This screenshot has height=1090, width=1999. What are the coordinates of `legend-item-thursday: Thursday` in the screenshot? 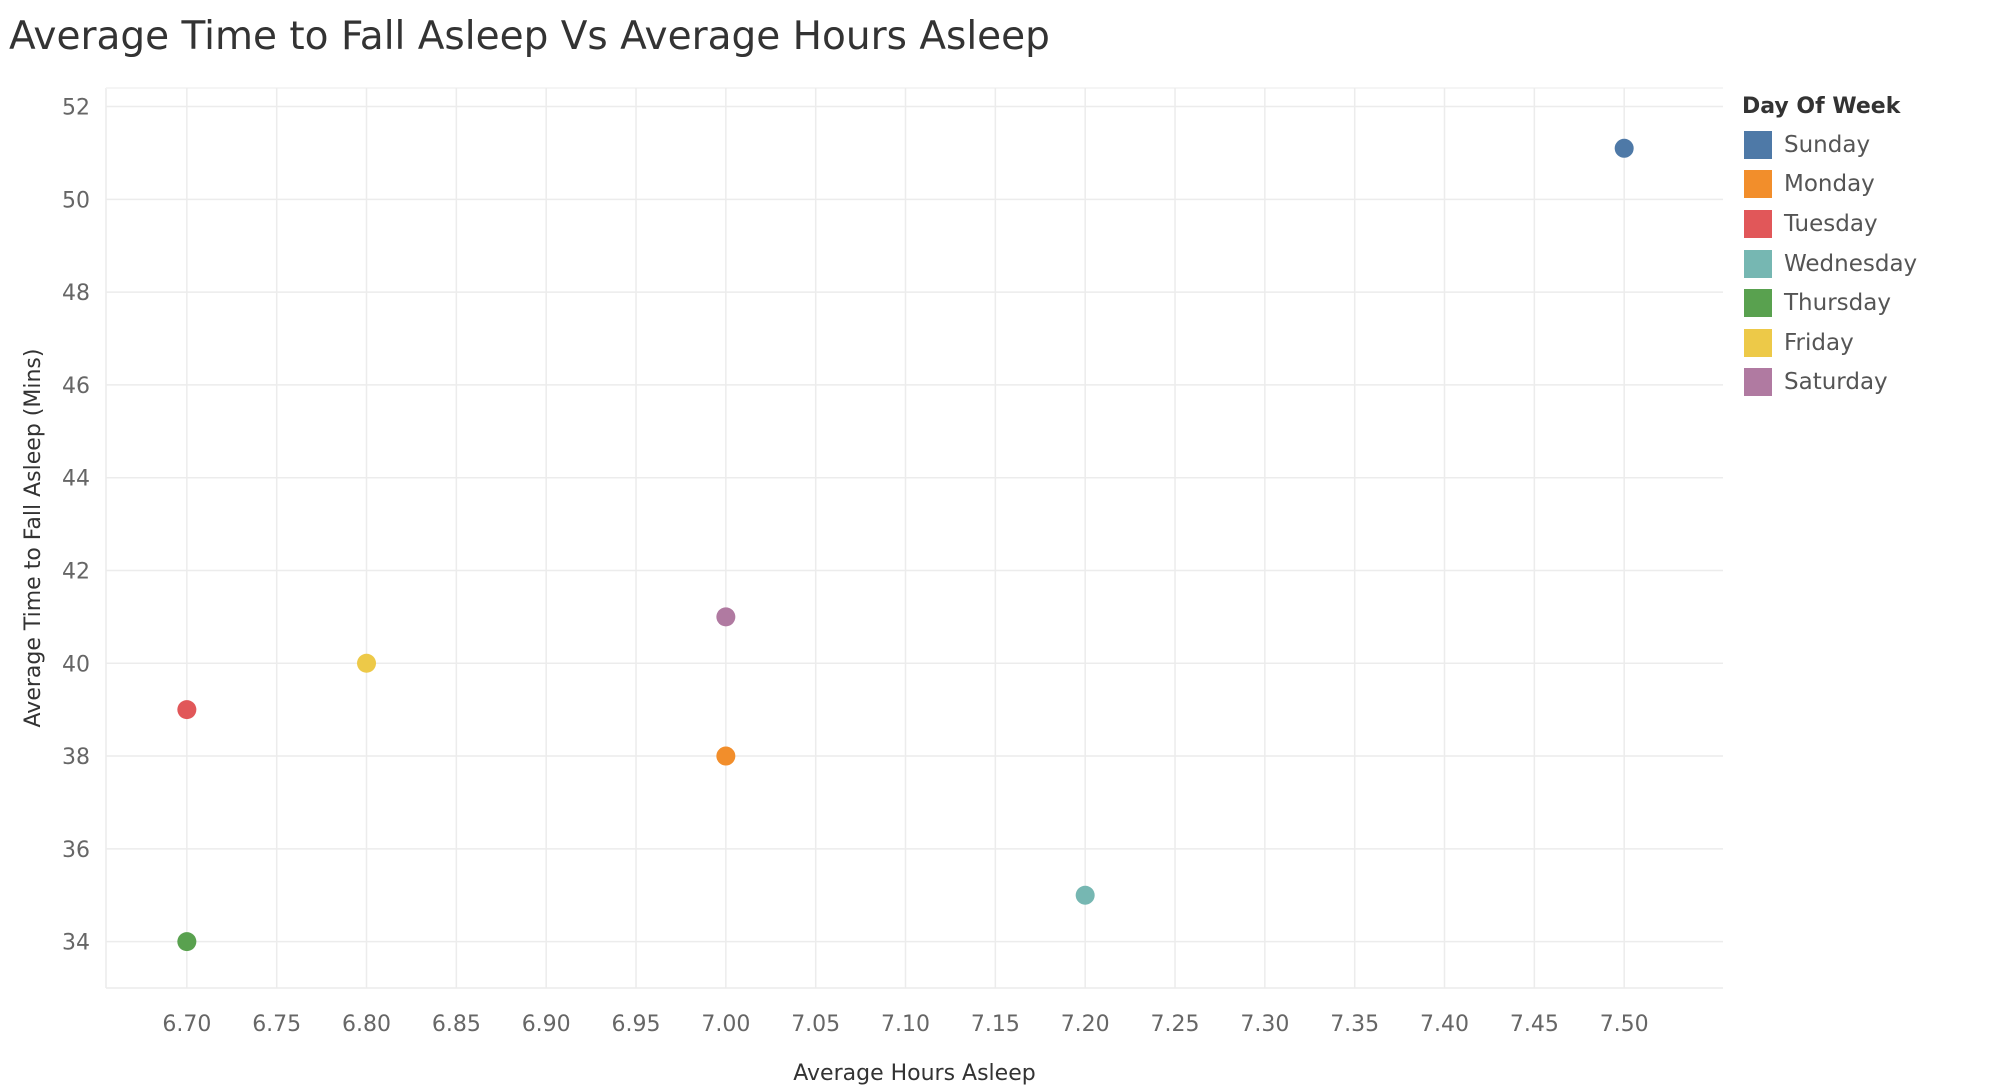 It's located at (1829, 303).